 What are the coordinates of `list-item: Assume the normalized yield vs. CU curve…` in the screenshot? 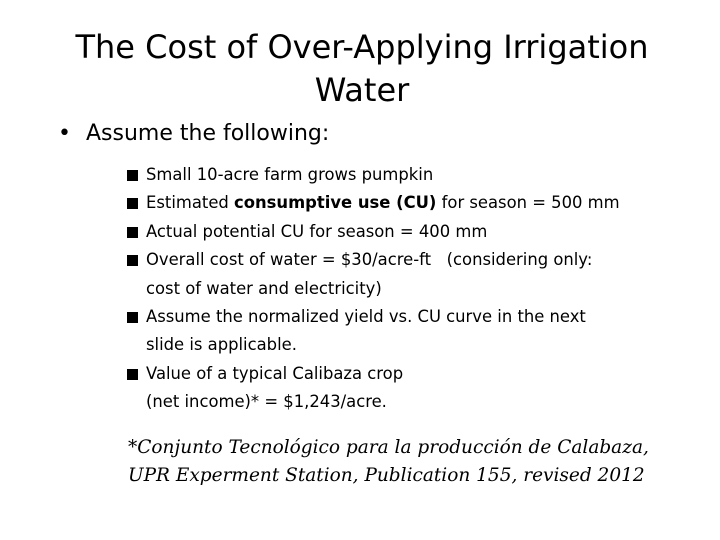 It's located at (412, 331).